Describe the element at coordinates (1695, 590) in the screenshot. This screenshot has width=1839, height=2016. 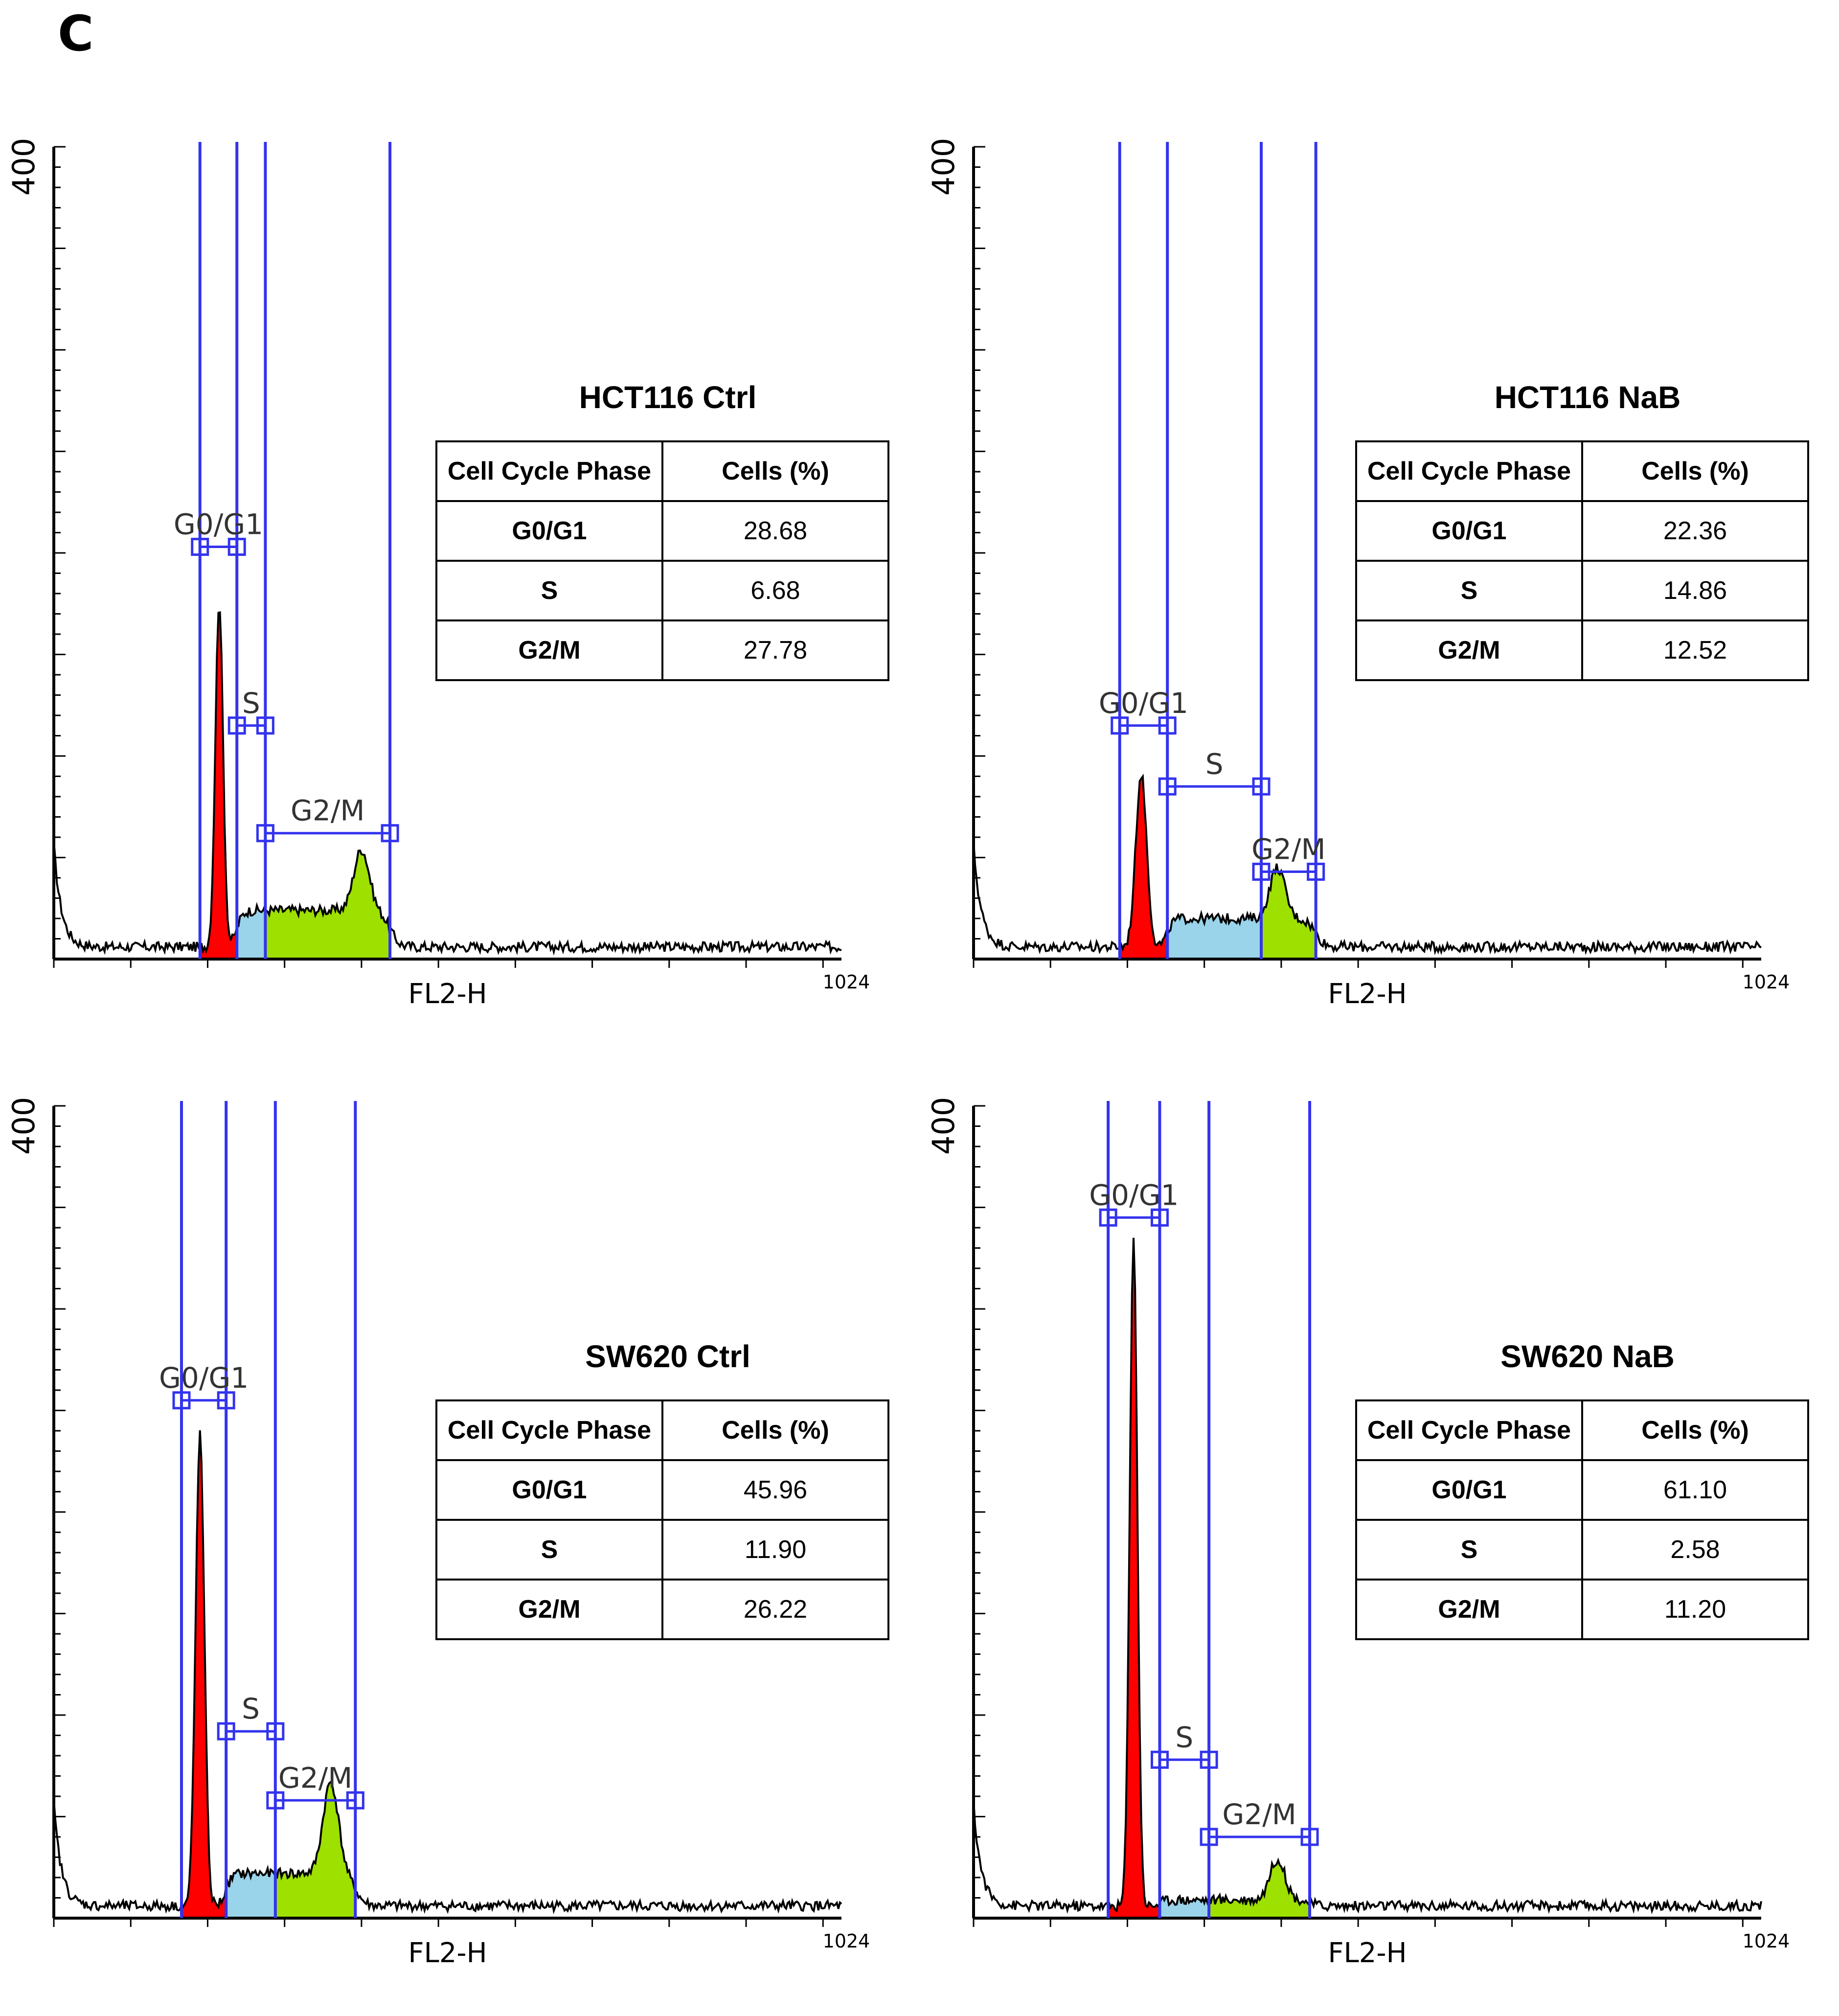
I see `phase-value-cell: 14.86` at that location.